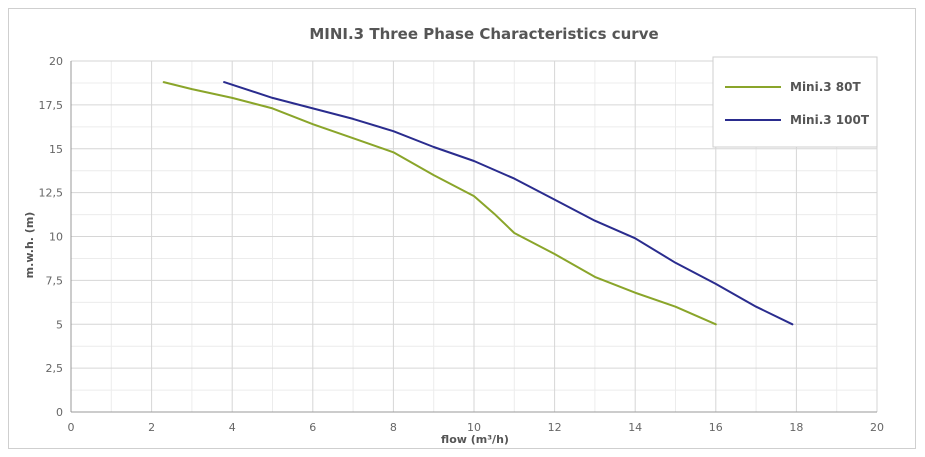  Describe the element at coordinates (56, 61) in the screenshot. I see `y-tick-label: 20` at that location.